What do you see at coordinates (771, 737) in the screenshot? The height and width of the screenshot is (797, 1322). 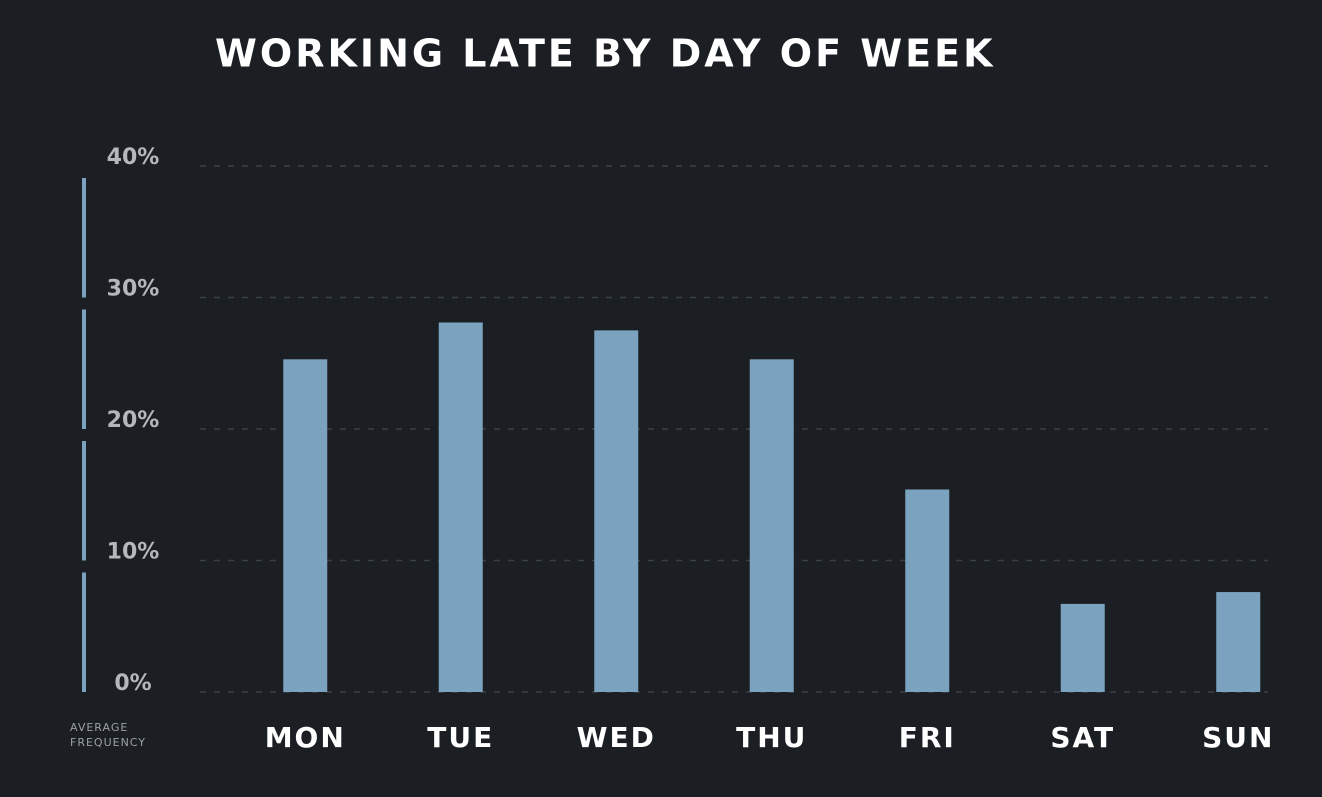 I see `x-tick-label: THU` at bounding box center [771, 737].